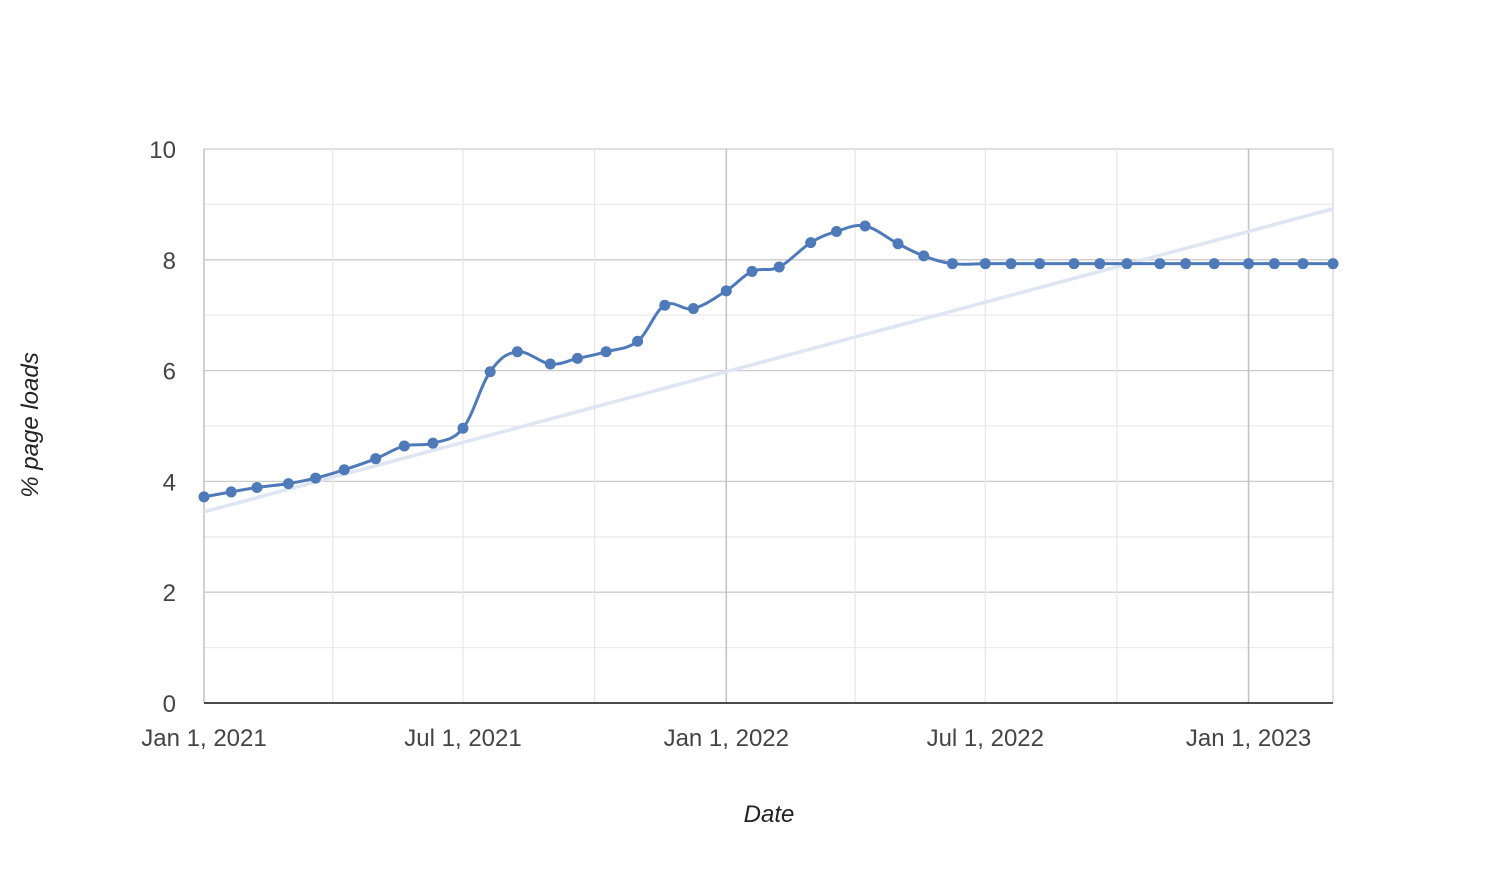  Describe the element at coordinates (1248, 738) in the screenshot. I see `x-tick-label: Jan 1, 2023` at that location.